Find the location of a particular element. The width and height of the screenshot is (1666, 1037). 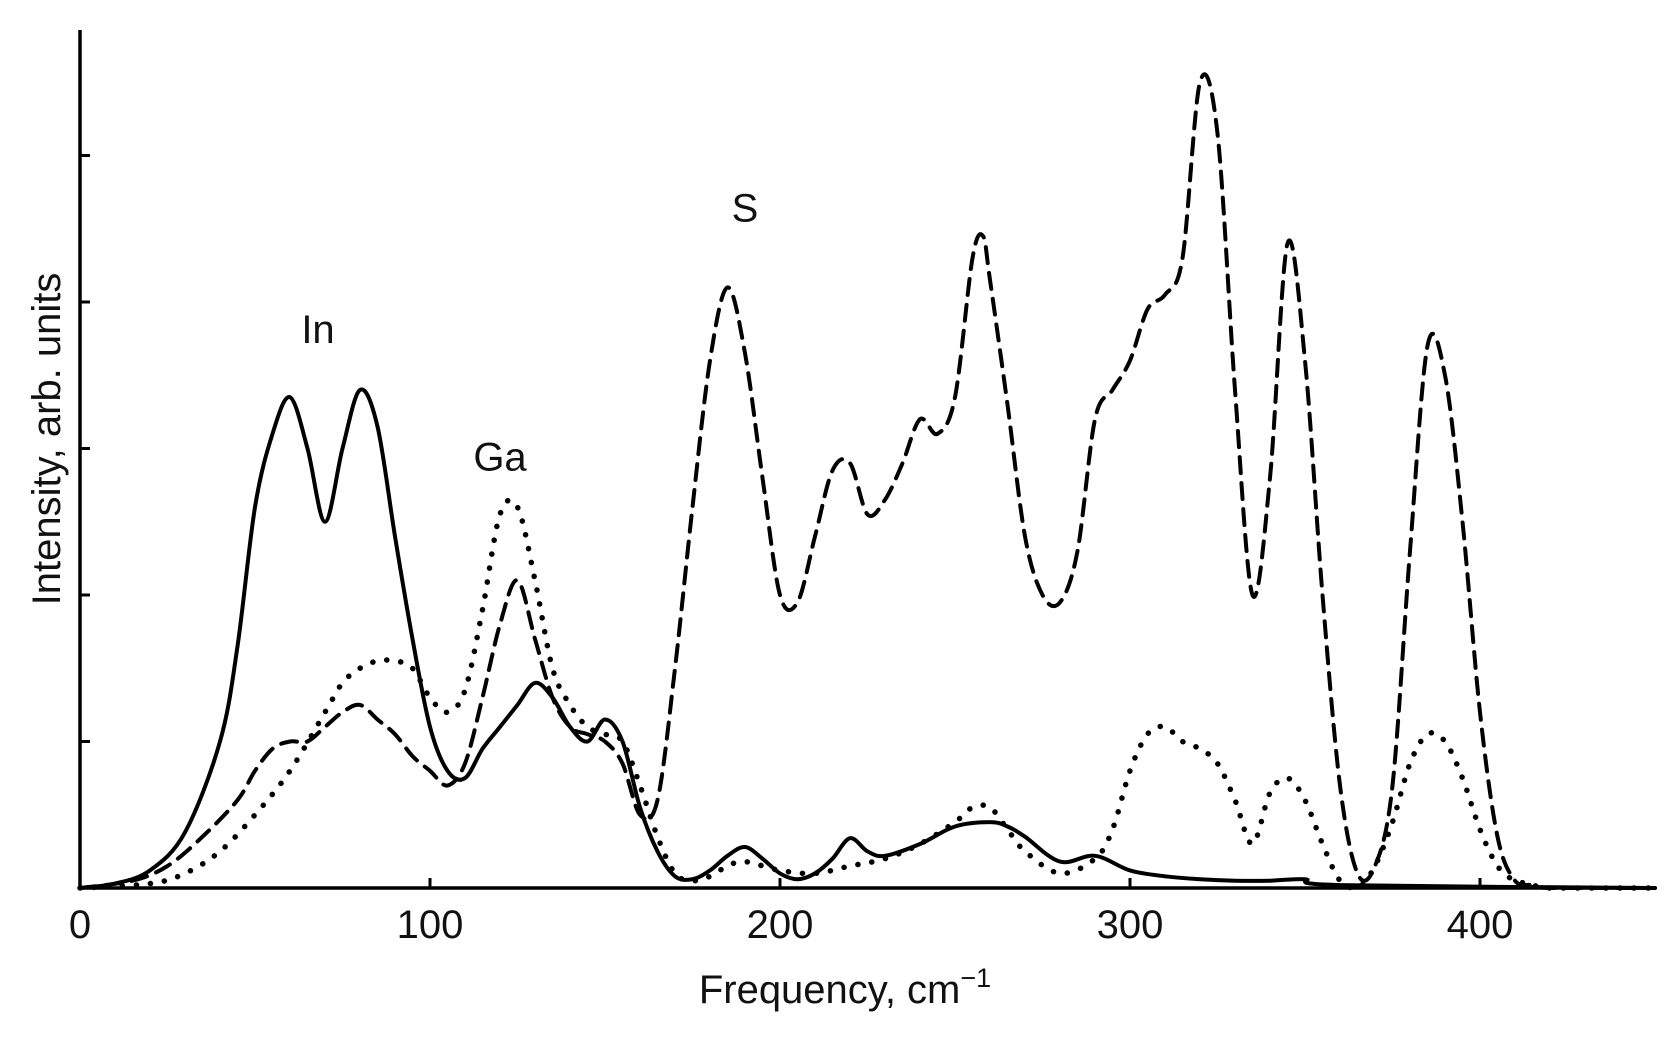

x-axis-title-text: Frequency, cm is located at coordinates (830, 990).